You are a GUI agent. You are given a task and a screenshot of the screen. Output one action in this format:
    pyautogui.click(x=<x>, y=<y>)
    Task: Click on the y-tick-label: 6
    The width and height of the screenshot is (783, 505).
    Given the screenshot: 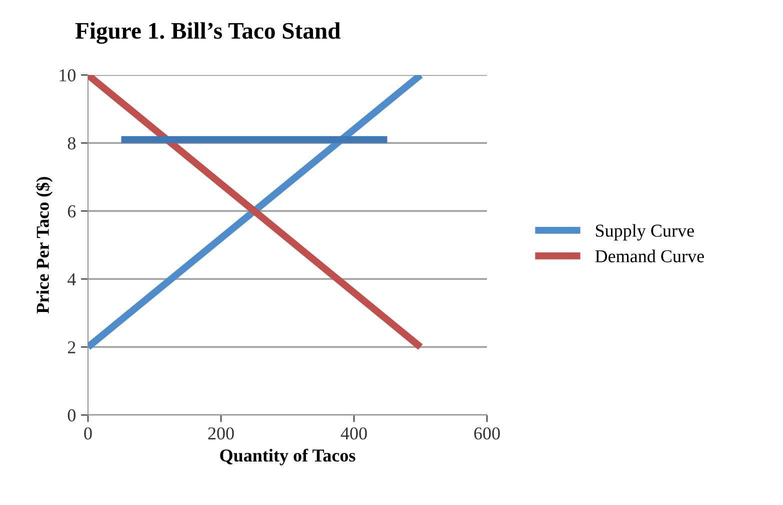 What is the action you would take?
    pyautogui.click(x=72, y=211)
    